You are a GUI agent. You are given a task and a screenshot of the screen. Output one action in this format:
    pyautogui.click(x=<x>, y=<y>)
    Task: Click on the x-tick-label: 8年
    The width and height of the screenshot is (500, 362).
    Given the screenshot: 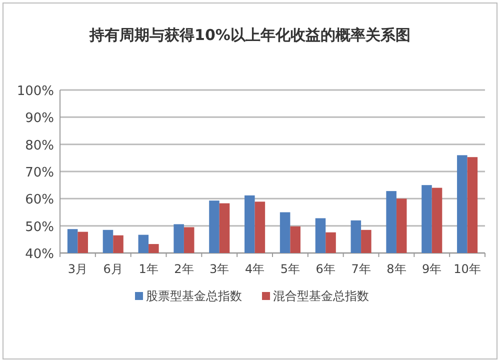 What is the action you would take?
    pyautogui.click(x=396, y=269)
    